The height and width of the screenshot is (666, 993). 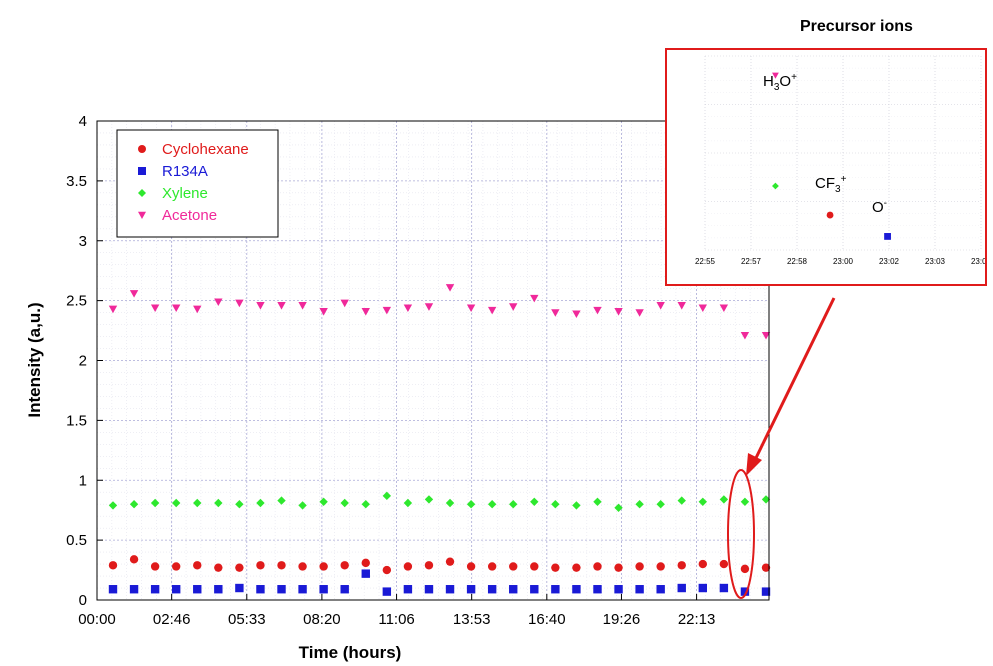 What do you see at coordinates (142, 215) in the screenshot?
I see `legend-marker-acetone` at bounding box center [142, 215].